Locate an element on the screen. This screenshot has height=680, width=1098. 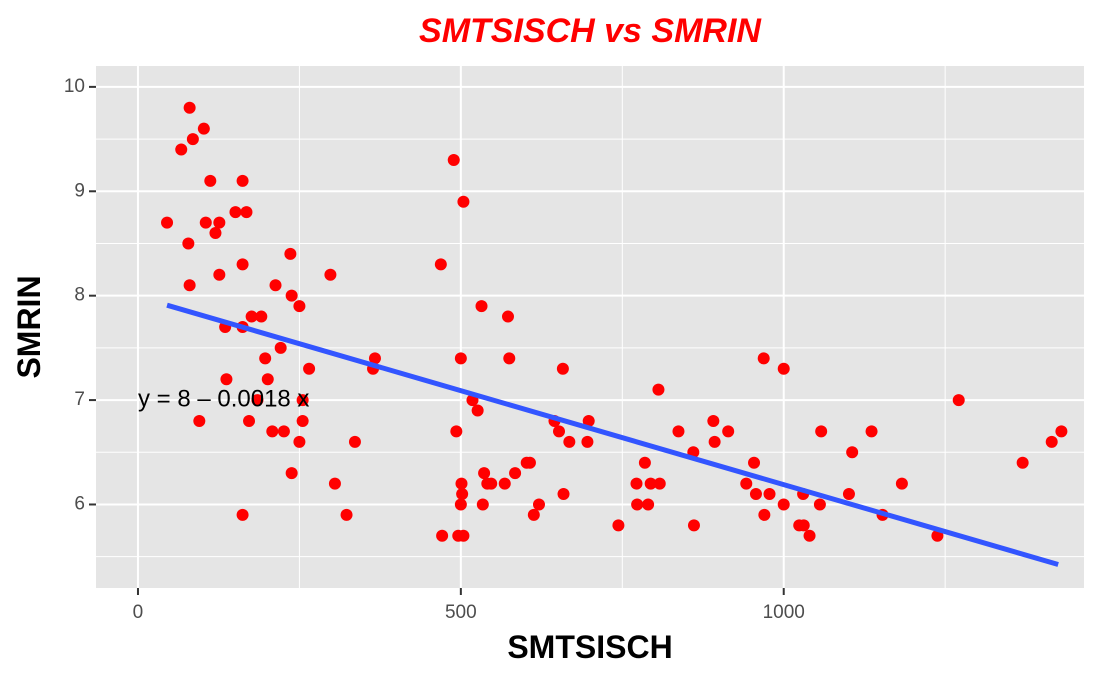
x-axis-title: SMTSISCH is located at coordinates (589, 647).